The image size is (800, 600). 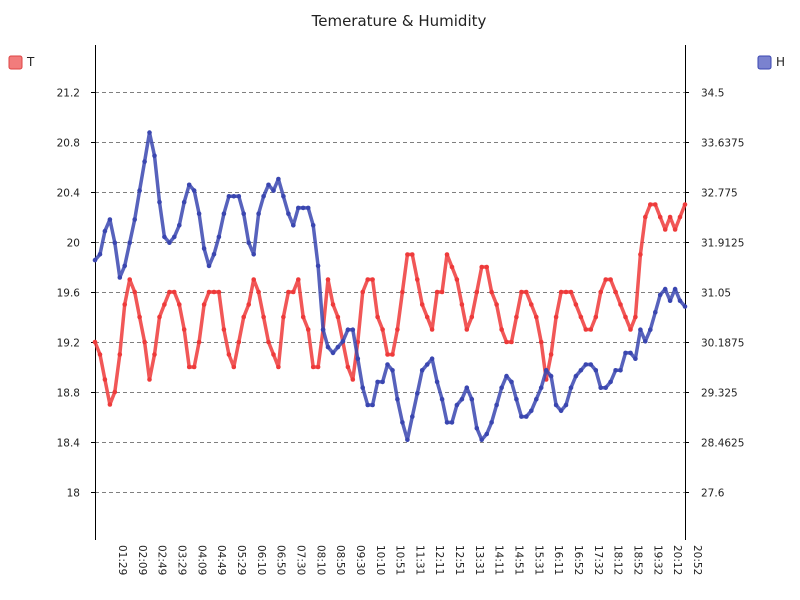 I want to click on left-tick-label: 20.4, so click(x=69, y=194).